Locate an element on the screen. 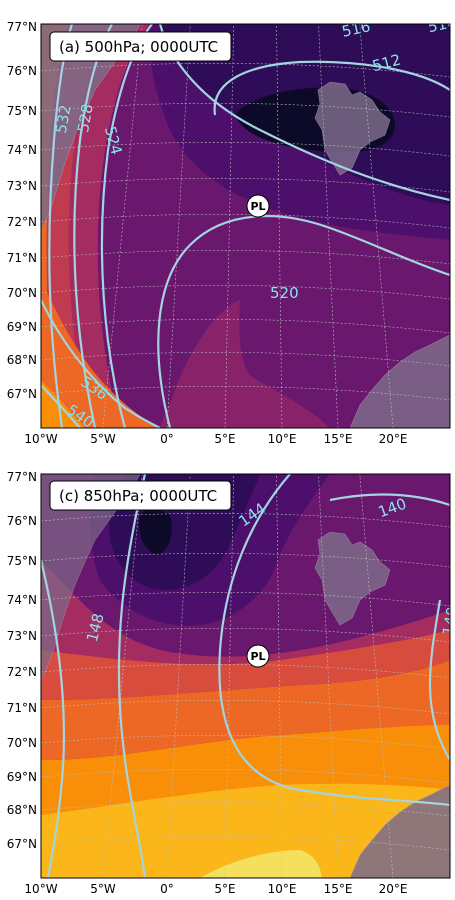 This screenshot has height=900, width=455. land-norway is located at coordinates (399, 831).